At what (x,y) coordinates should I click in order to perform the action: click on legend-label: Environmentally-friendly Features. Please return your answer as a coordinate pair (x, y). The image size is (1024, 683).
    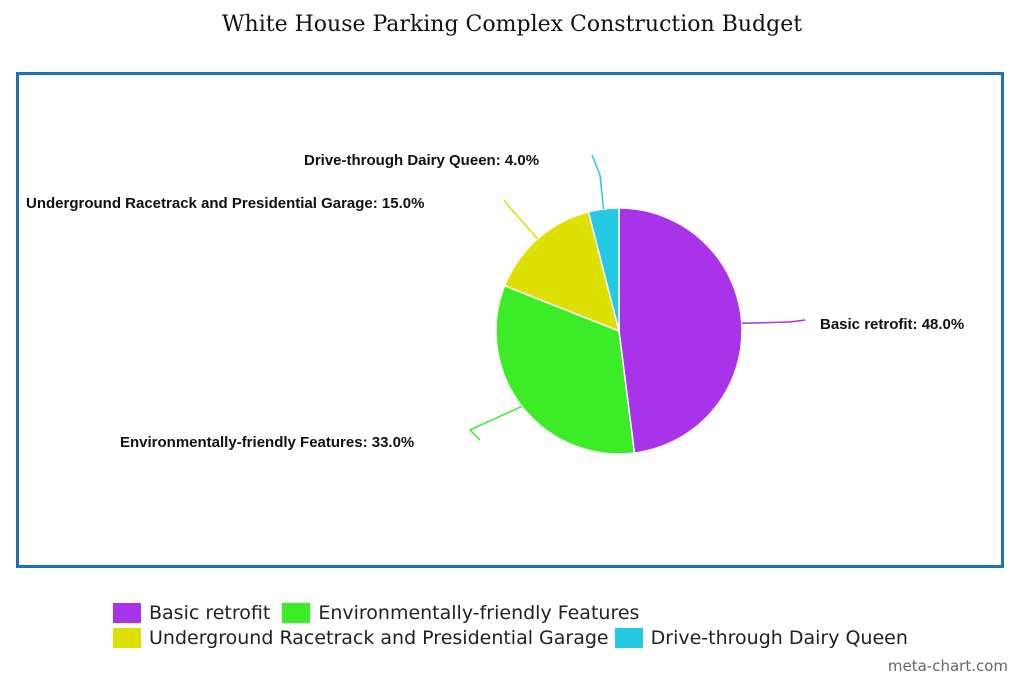
    Looking at the image, I should click on (479, 612).